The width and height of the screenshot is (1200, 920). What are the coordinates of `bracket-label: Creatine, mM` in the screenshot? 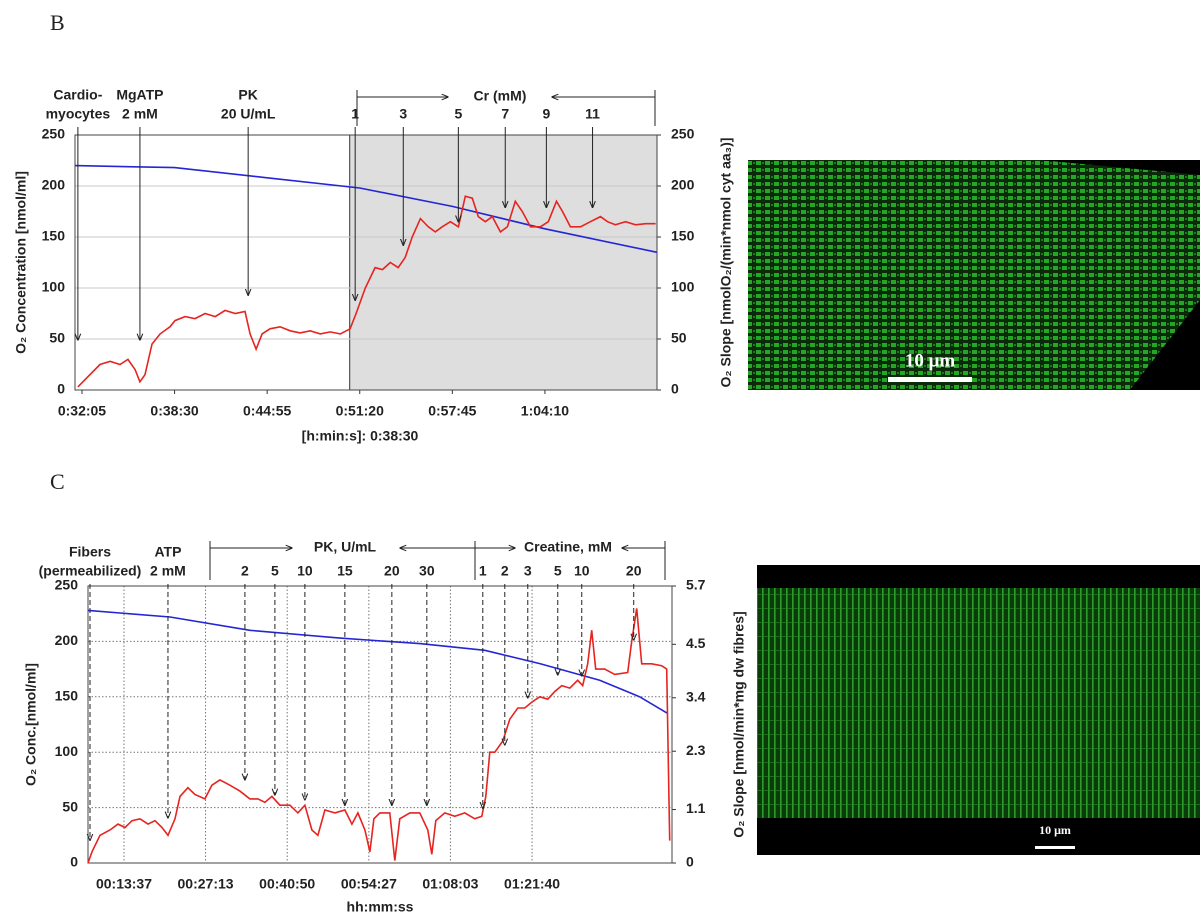 It's located at (568, 547).